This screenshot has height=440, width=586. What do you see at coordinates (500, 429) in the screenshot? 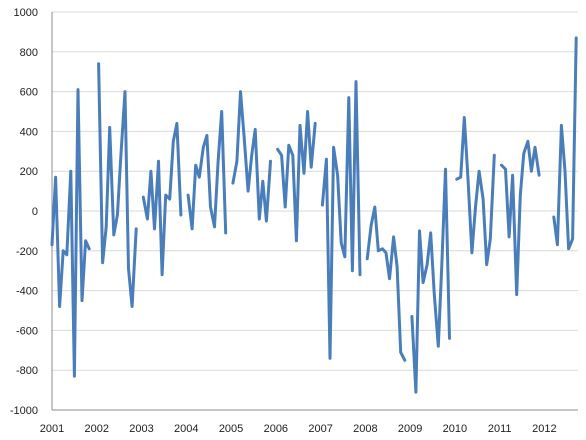
I see `x-tick-label: 2011` at bounding box center [500, 429].